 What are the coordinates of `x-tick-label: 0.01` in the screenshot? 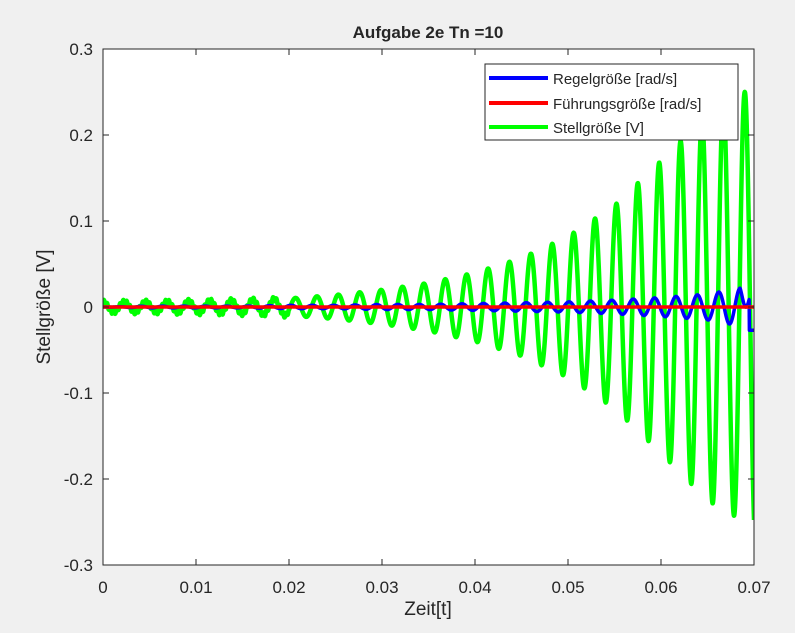 It's located at (195, 587).